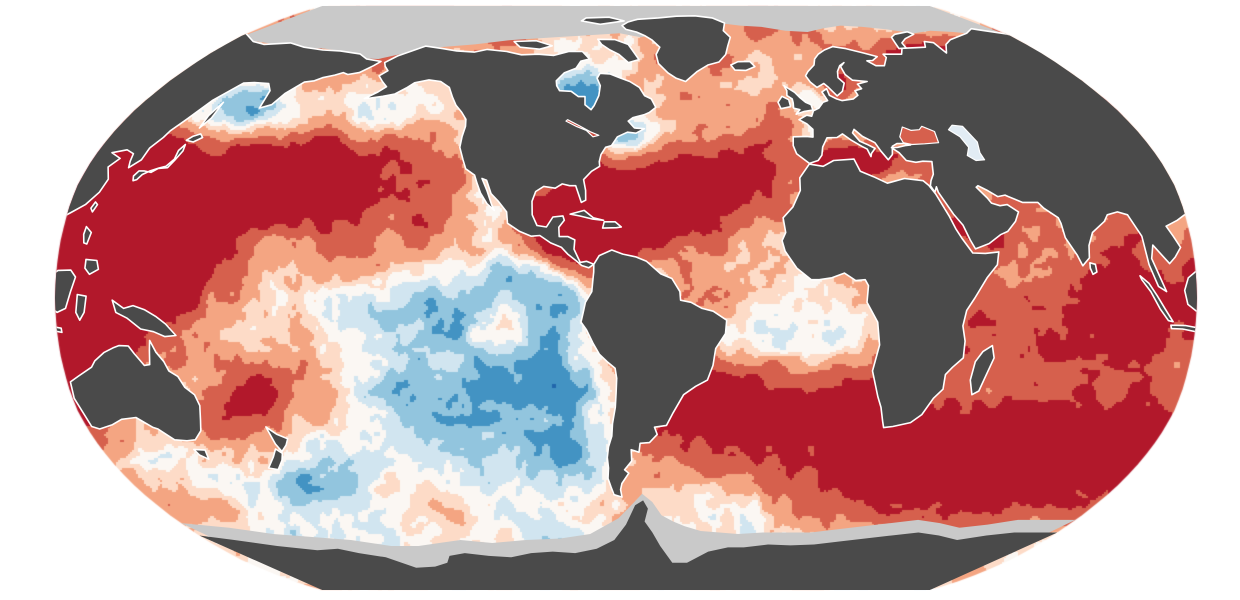  What do you see at coordinates (510, 157) in the screenshot?
I see `landmass-north-america` at bounding box center [510, 157].